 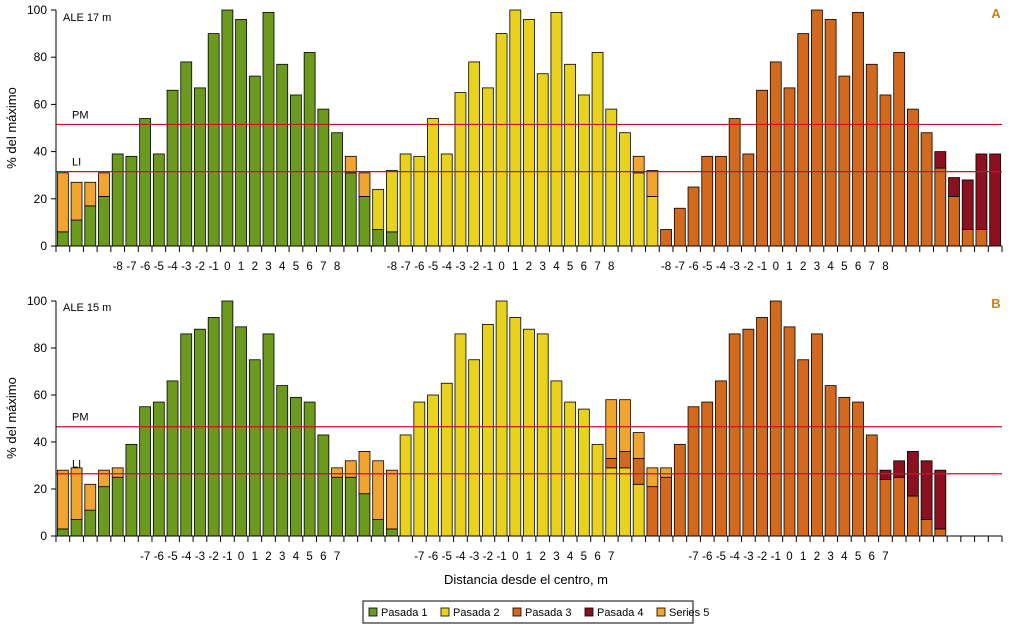 What do you see at coordinates (76, 465) in the screenshot?
I see `reference-label-li: LI` at bounding box center [76, 465].